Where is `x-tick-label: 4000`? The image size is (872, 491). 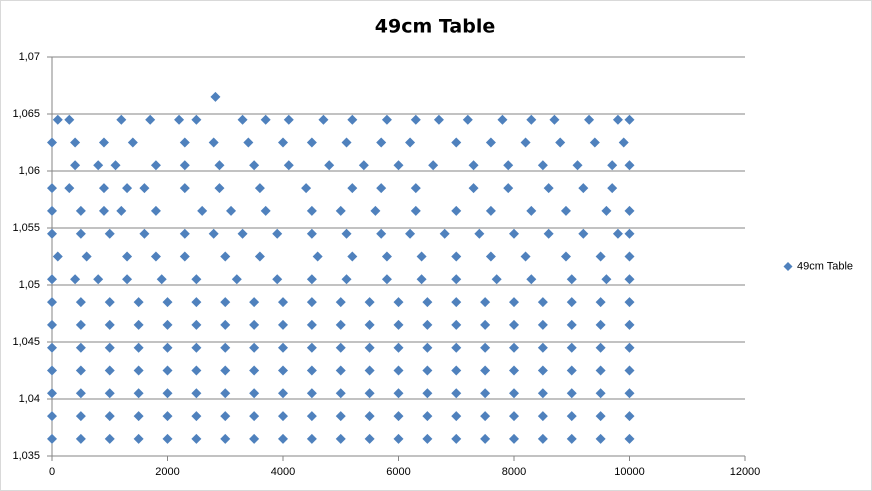 x-tick-label: 4000 is located at coordinates (283, 472).